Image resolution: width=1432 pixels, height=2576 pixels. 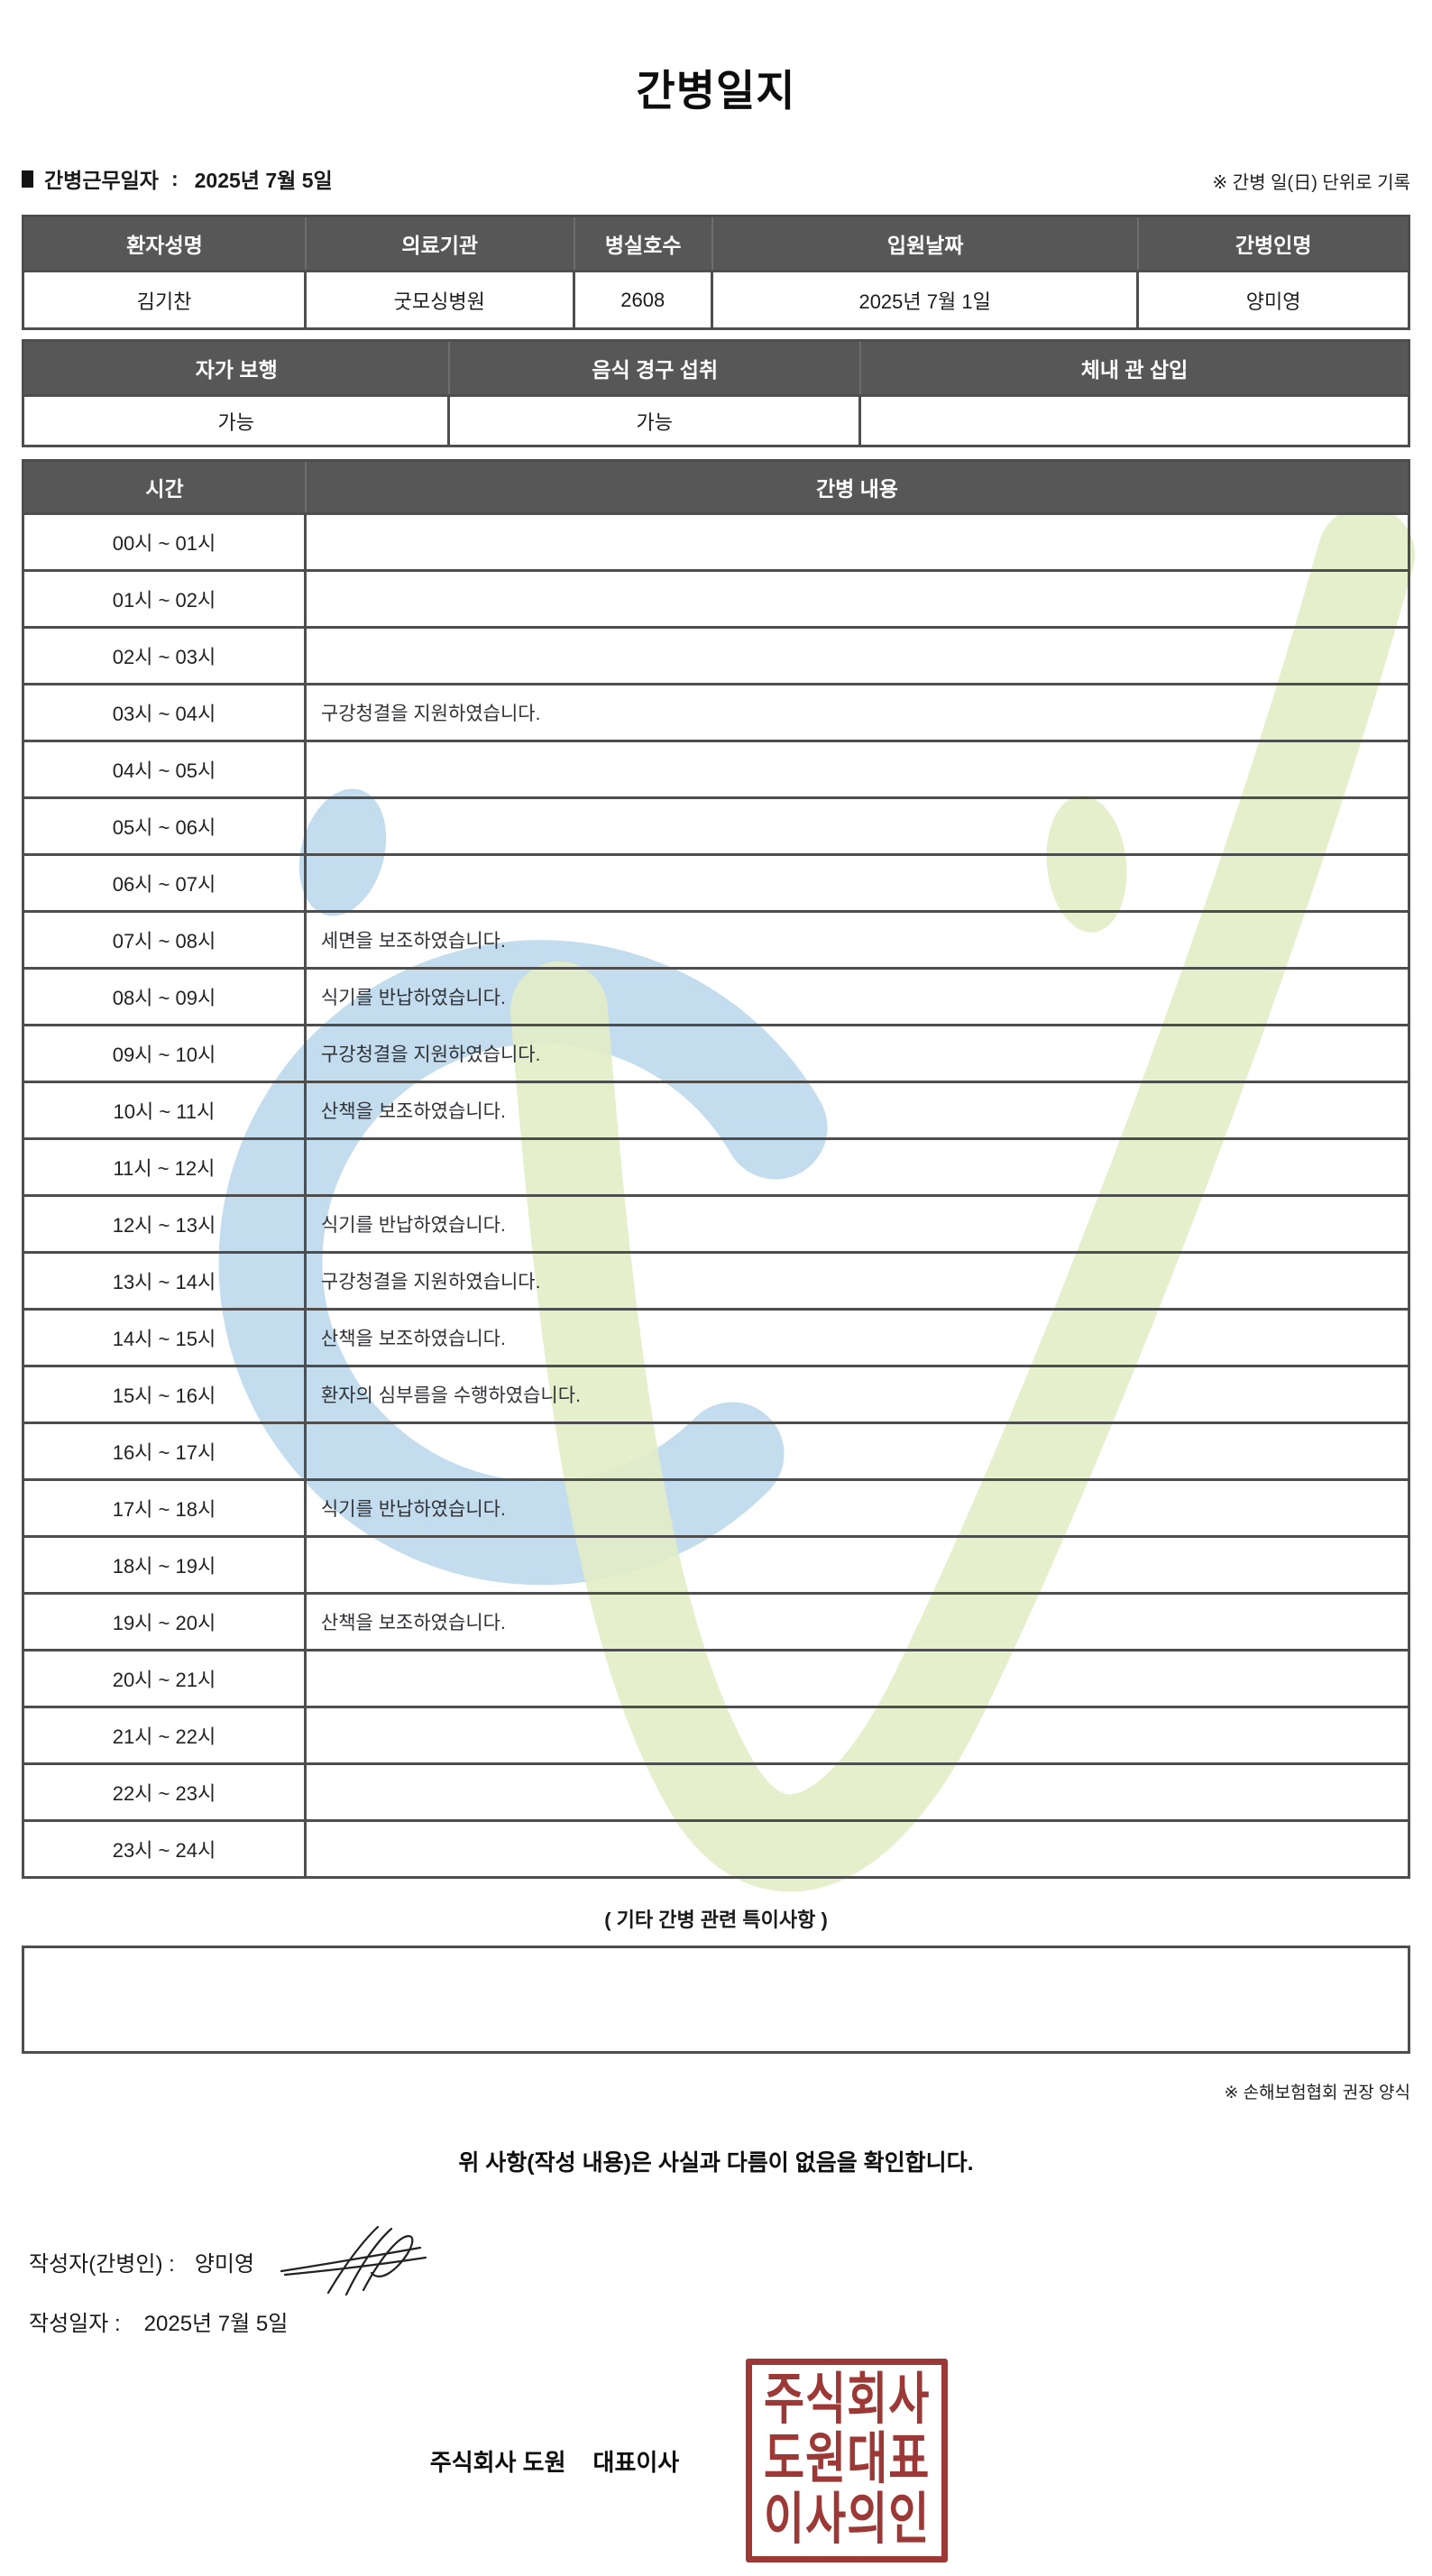 What do you see at coordinates (165, 996) in the screenshot?
I see `schedule-time-cell: 08시 ~ 09시` at bounding box center [165, 996].